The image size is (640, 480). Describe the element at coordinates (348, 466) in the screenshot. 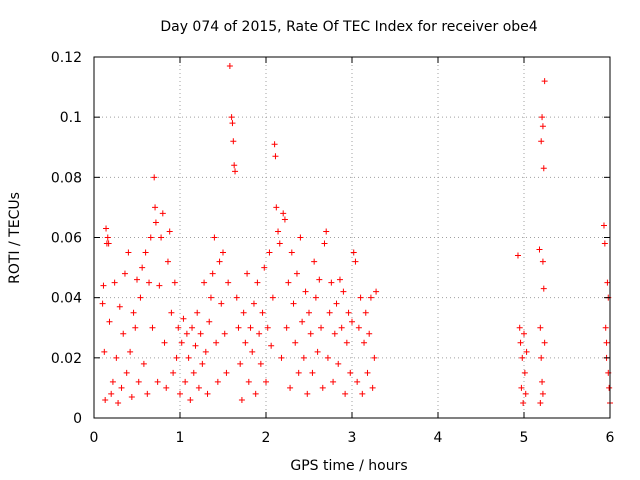

I see `x-axis-label: GPS time / hours` at that location.